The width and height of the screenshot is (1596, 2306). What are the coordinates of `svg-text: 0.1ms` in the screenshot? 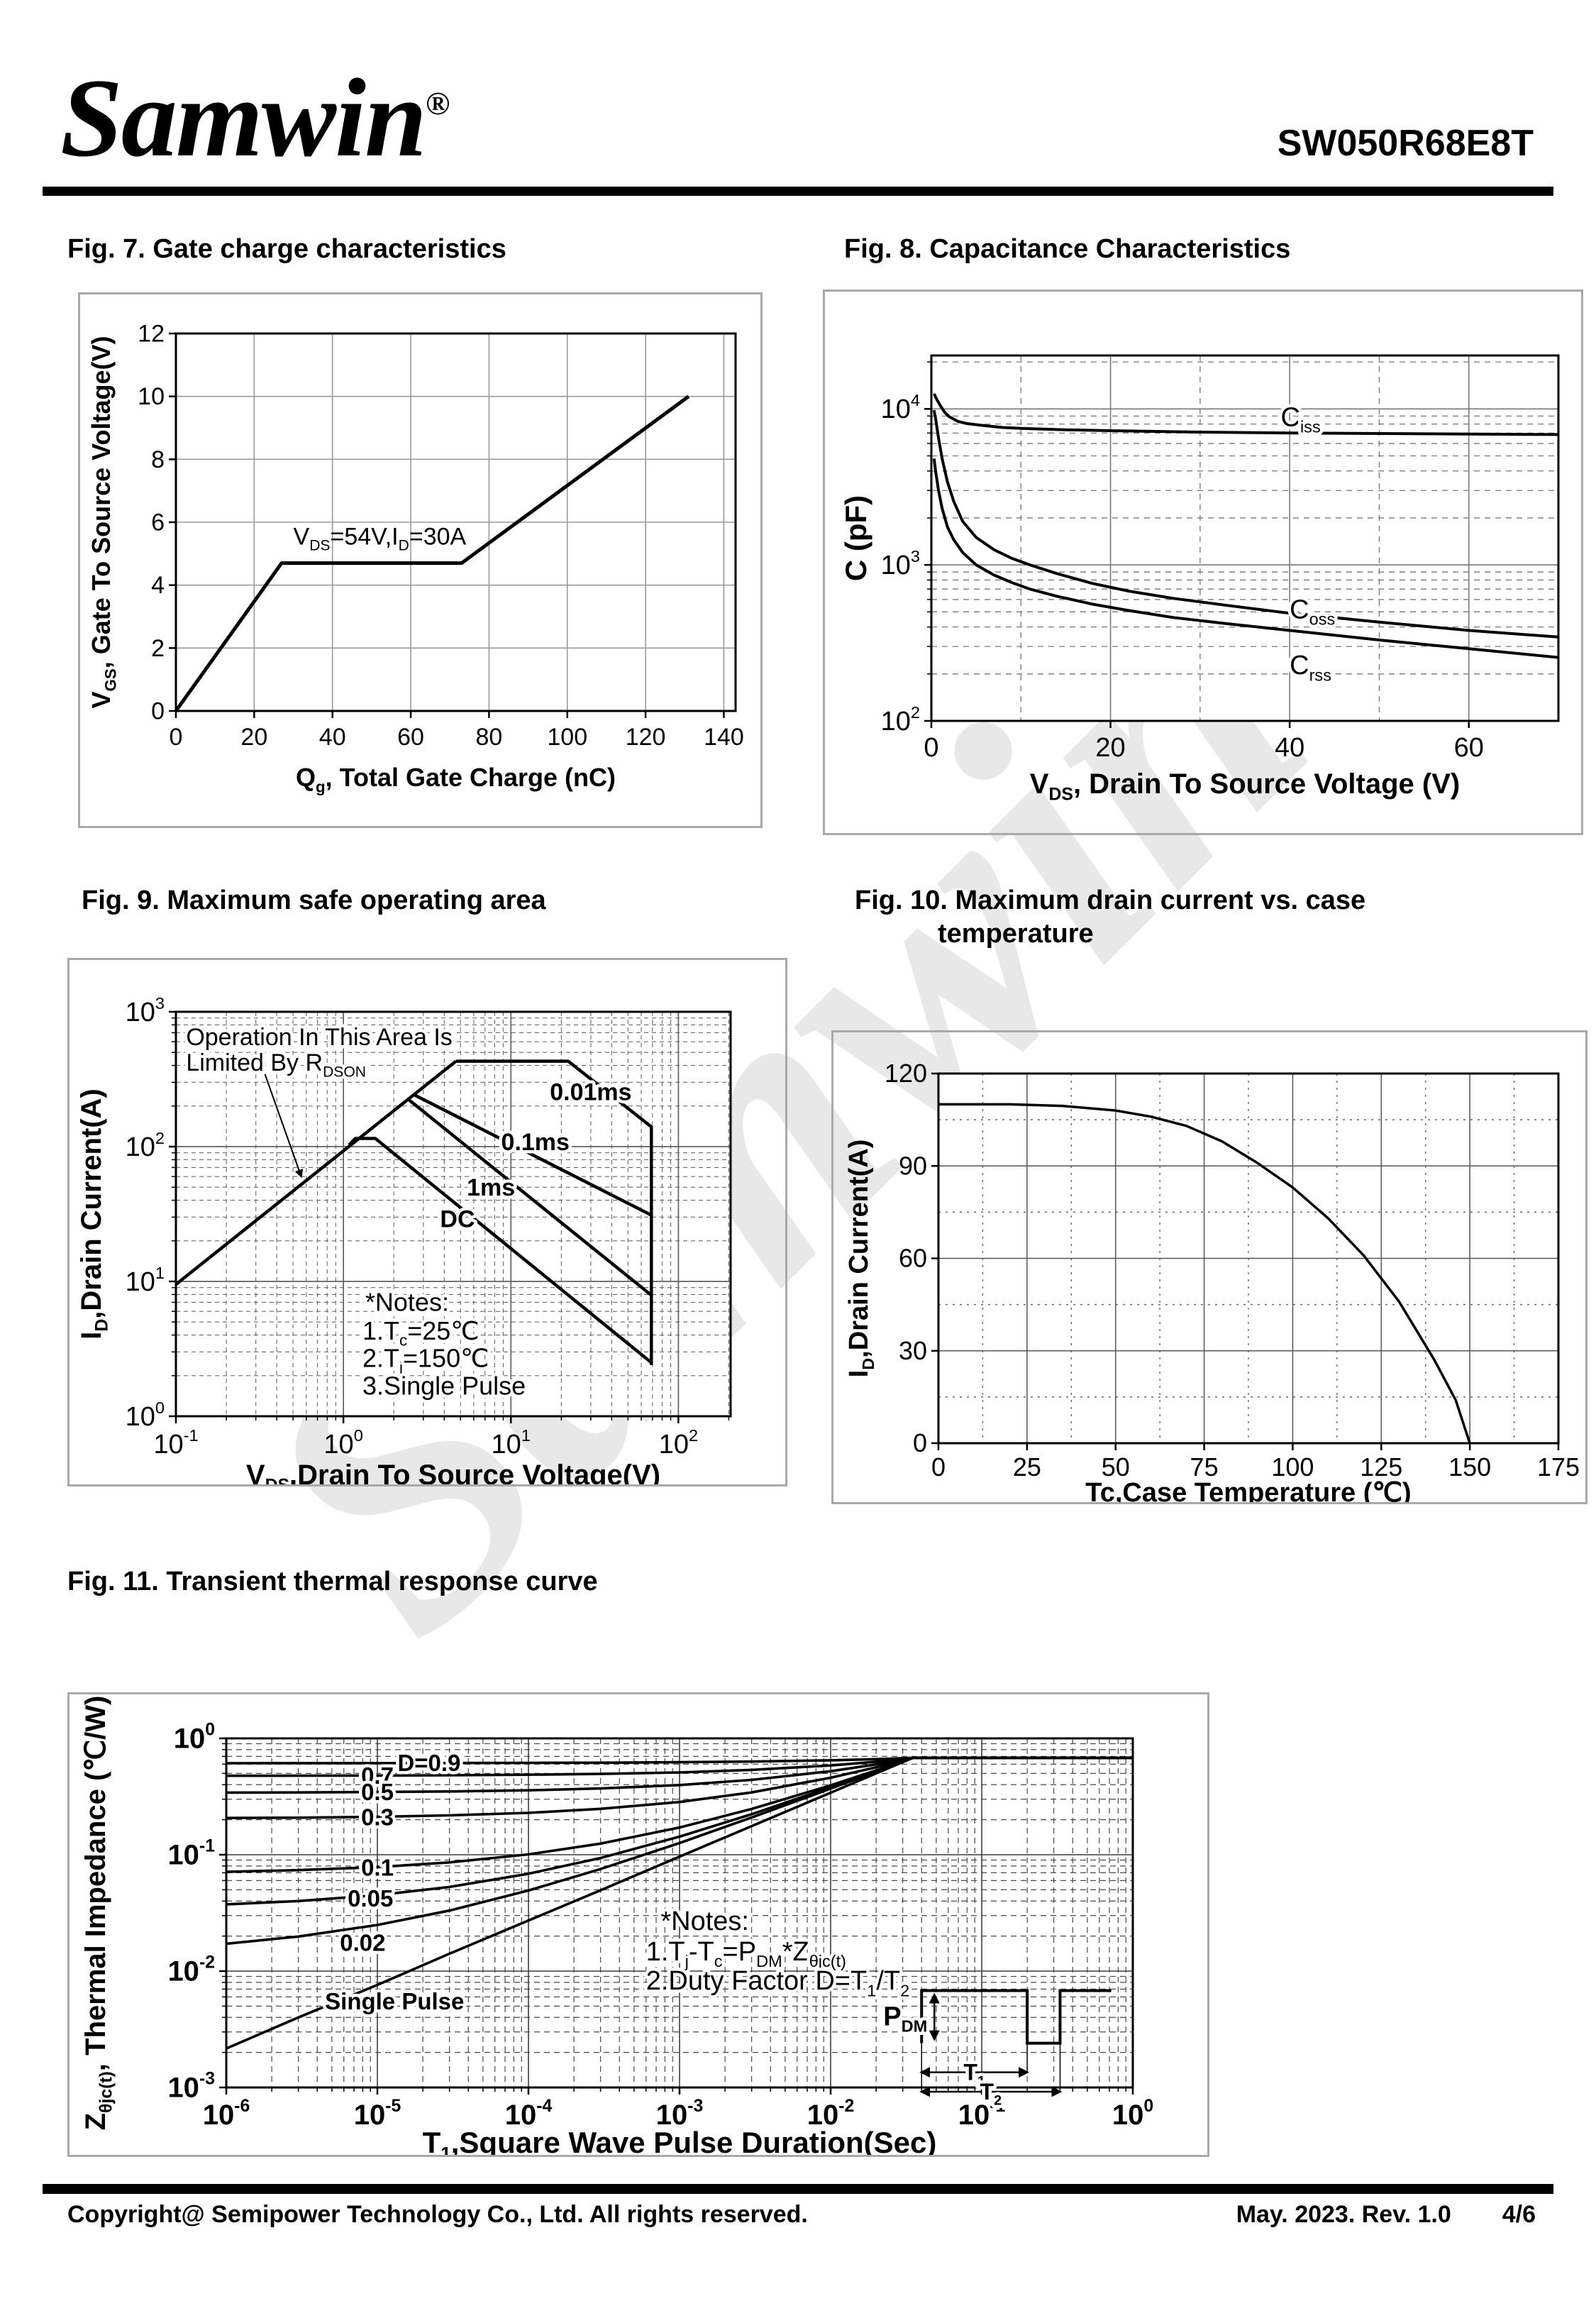 It's located at (536, 1142).